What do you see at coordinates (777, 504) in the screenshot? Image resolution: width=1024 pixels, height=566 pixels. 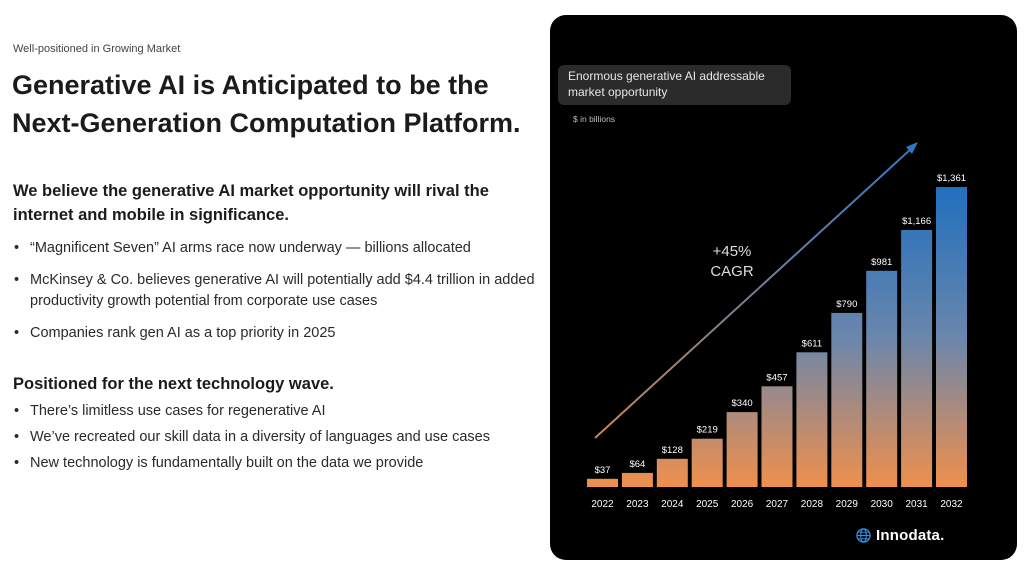 I see `x-tick-label: 2027` at bounding box center [777, 504].